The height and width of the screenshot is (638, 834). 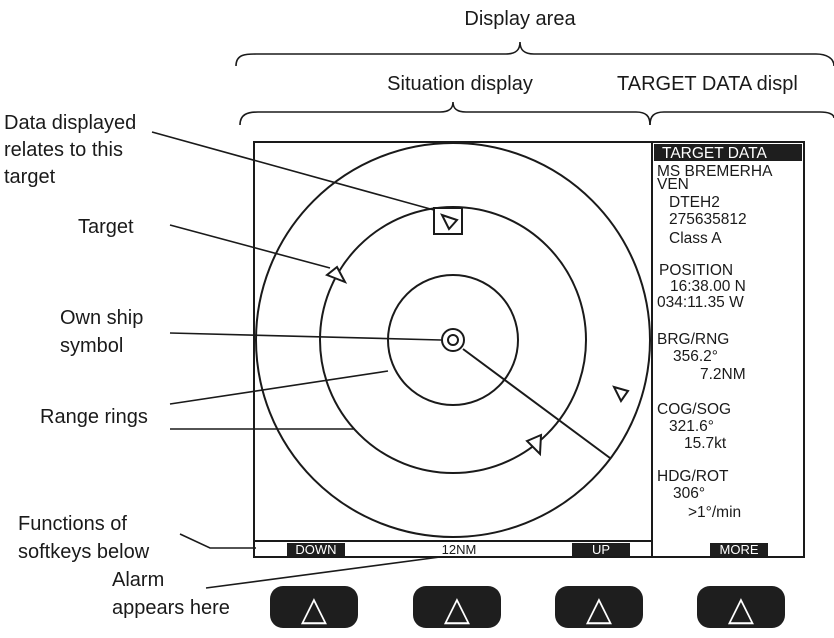 I want to click on callout-data-relates-line-1: Data displayed, so click(x=70, y=123).